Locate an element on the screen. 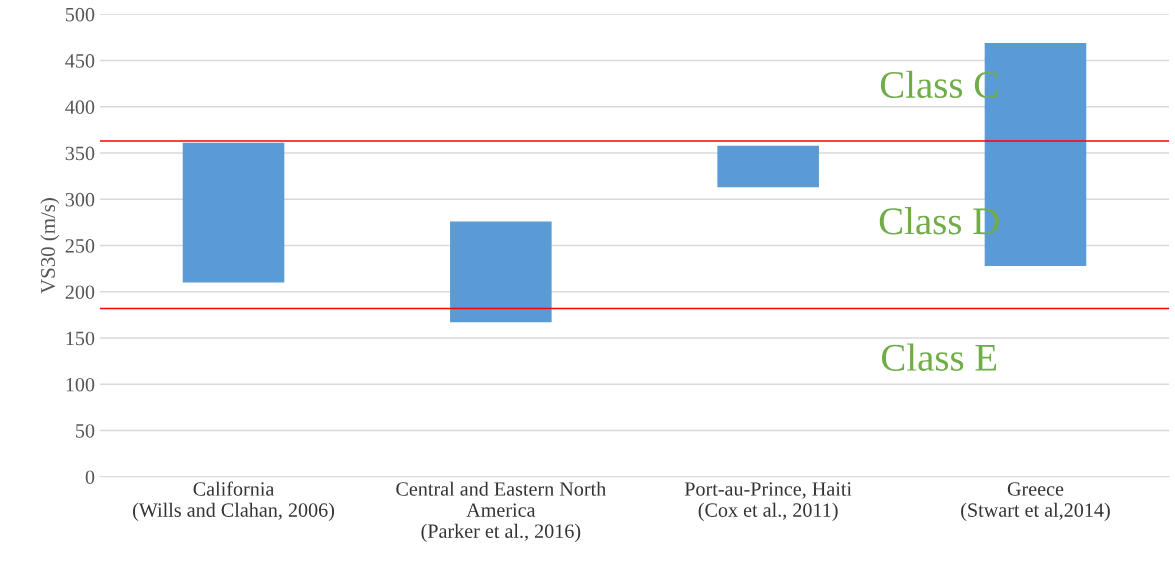  x-tick-label: Central and Eastern North America (Parker et al., 2016) is located at coordinates (501, 512).